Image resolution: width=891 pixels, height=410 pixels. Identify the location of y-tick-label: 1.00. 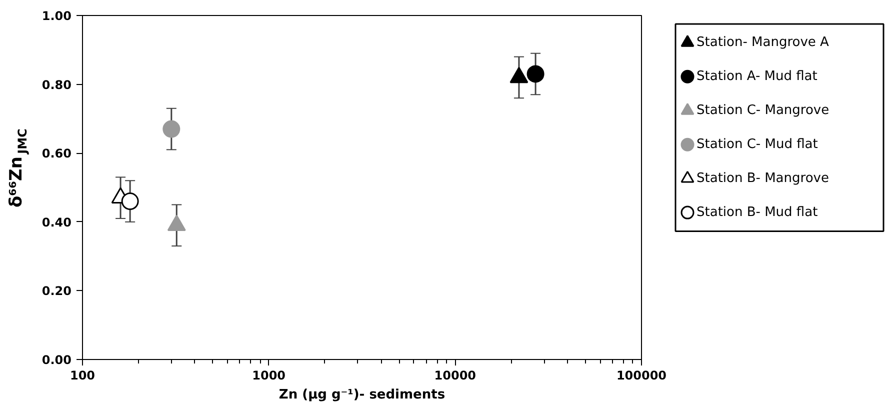
(57, 16).